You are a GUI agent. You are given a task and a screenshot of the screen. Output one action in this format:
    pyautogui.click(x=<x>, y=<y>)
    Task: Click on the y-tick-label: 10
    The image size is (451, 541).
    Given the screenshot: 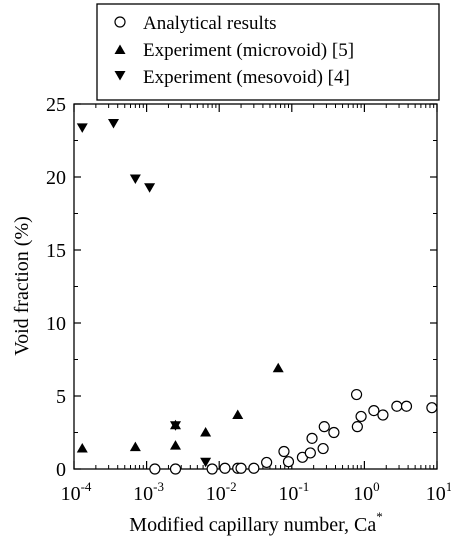 What is the action you would take?
    pyautogui.click(x=56, y=324)
    